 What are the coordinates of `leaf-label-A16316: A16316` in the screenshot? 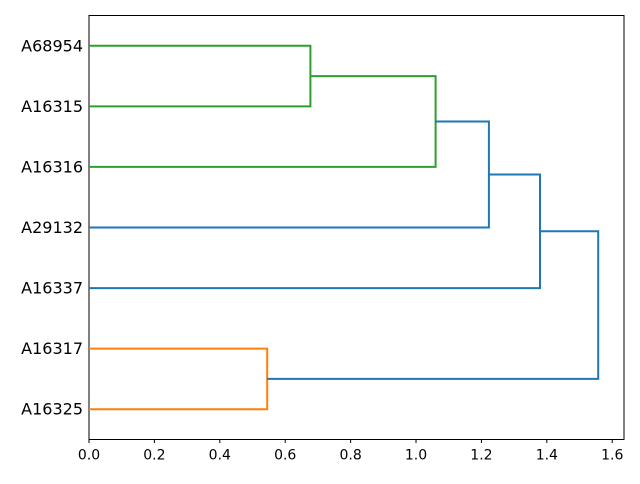 It's located at (52, 166).